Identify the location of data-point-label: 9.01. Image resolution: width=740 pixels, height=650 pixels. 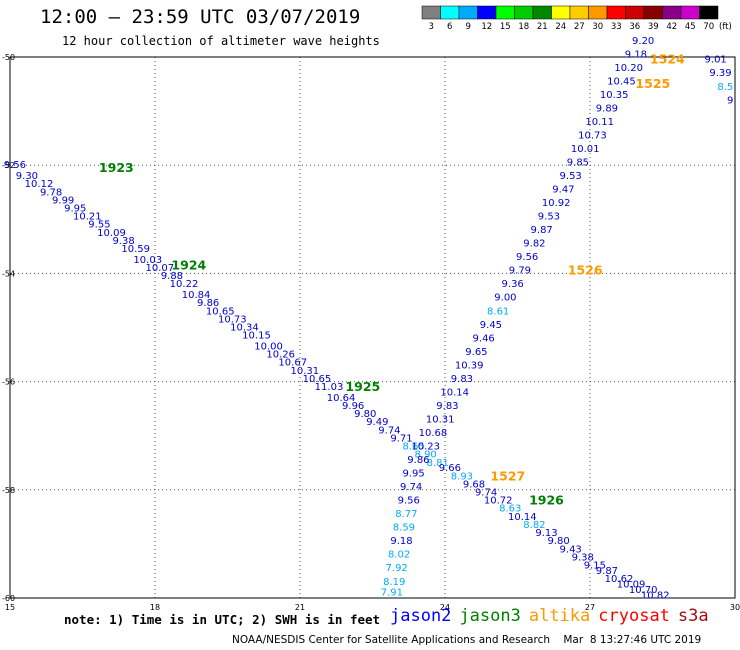
(716, 60).